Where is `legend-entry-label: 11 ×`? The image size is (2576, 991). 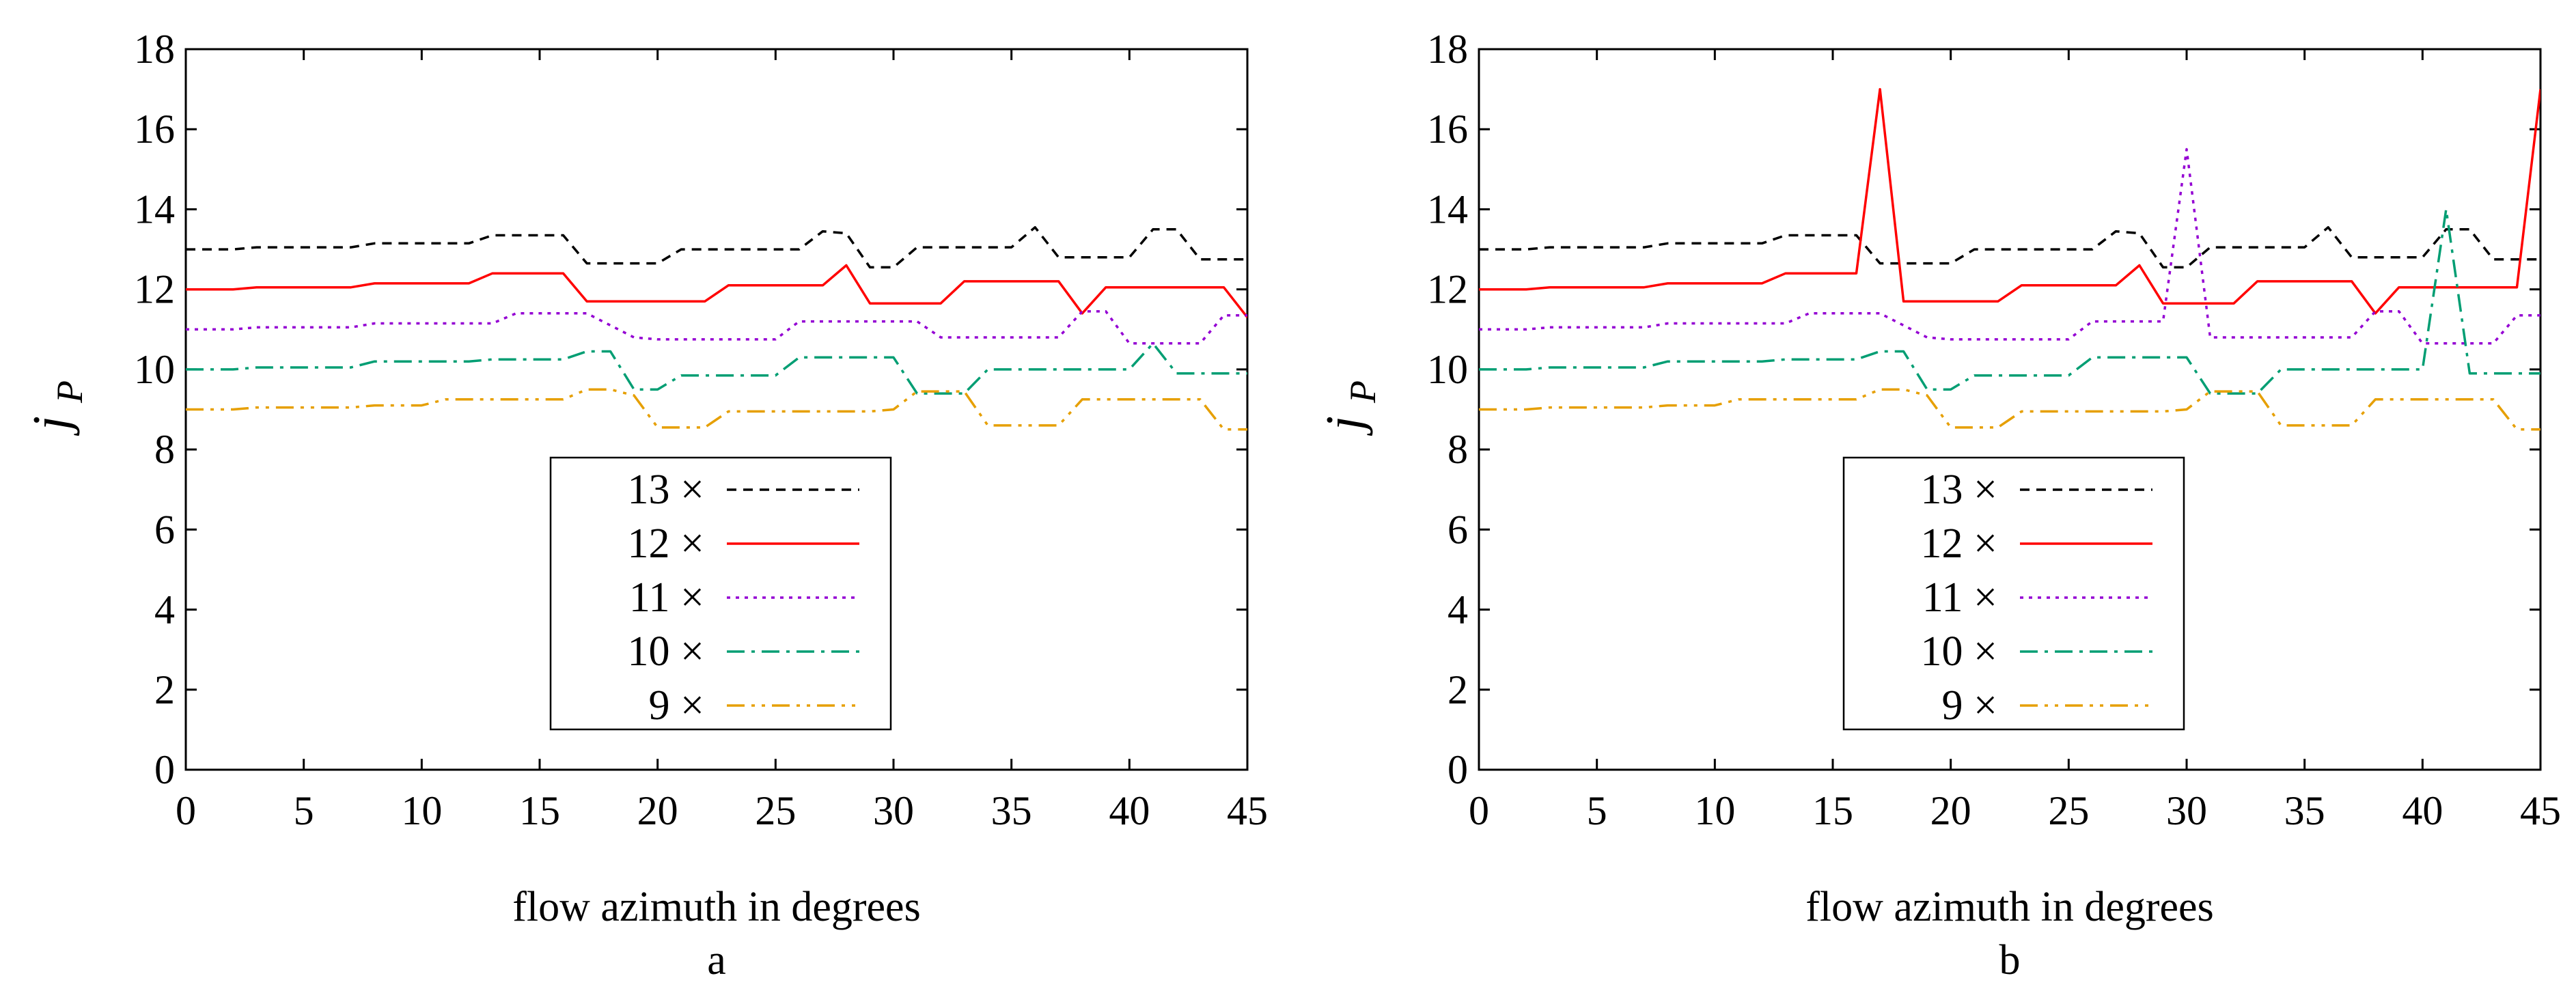 legend-entry-label: 11 × is located at coordinates (666, 597).